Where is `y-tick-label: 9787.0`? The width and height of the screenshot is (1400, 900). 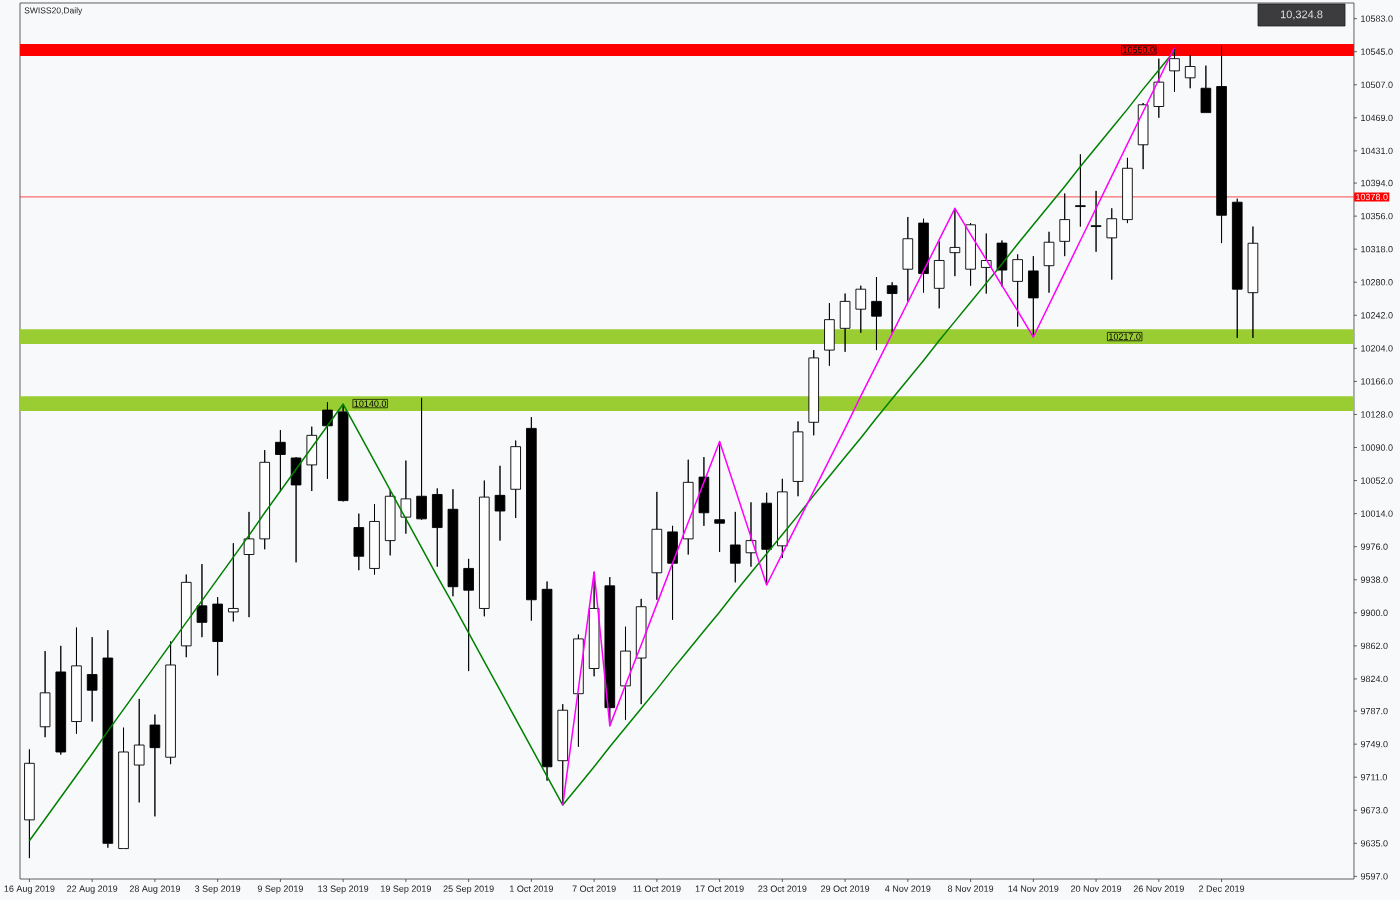 y-tick-label: 9787.0 is located at coordinates (1374, 711).